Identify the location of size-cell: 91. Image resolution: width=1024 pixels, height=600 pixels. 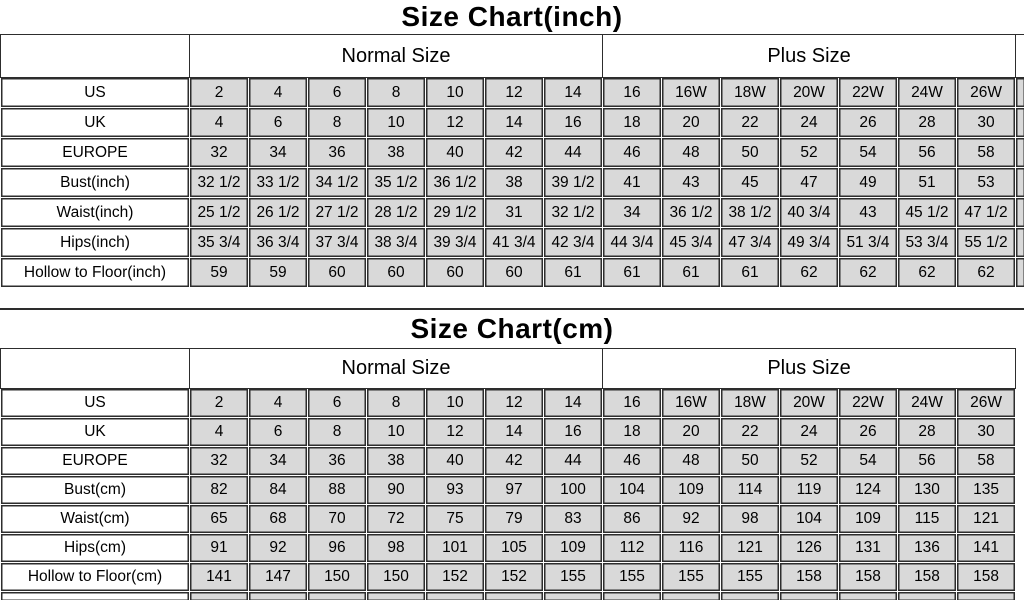
(219, 548).